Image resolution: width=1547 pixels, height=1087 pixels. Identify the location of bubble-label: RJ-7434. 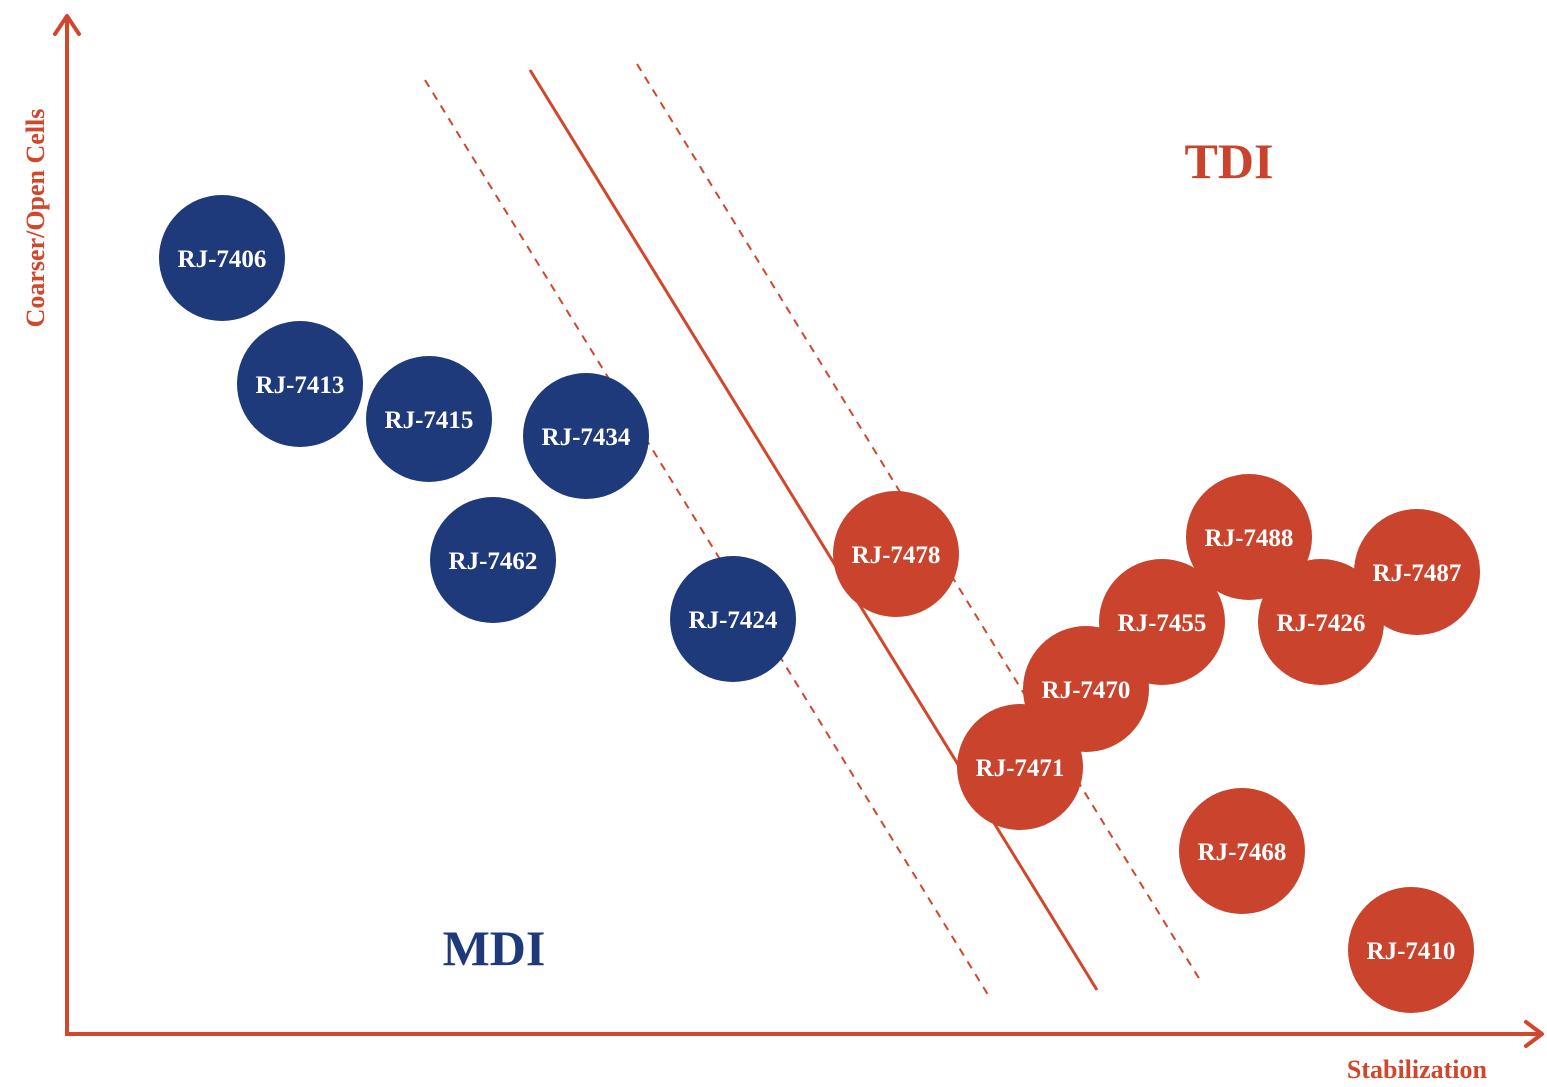
(586, 437).